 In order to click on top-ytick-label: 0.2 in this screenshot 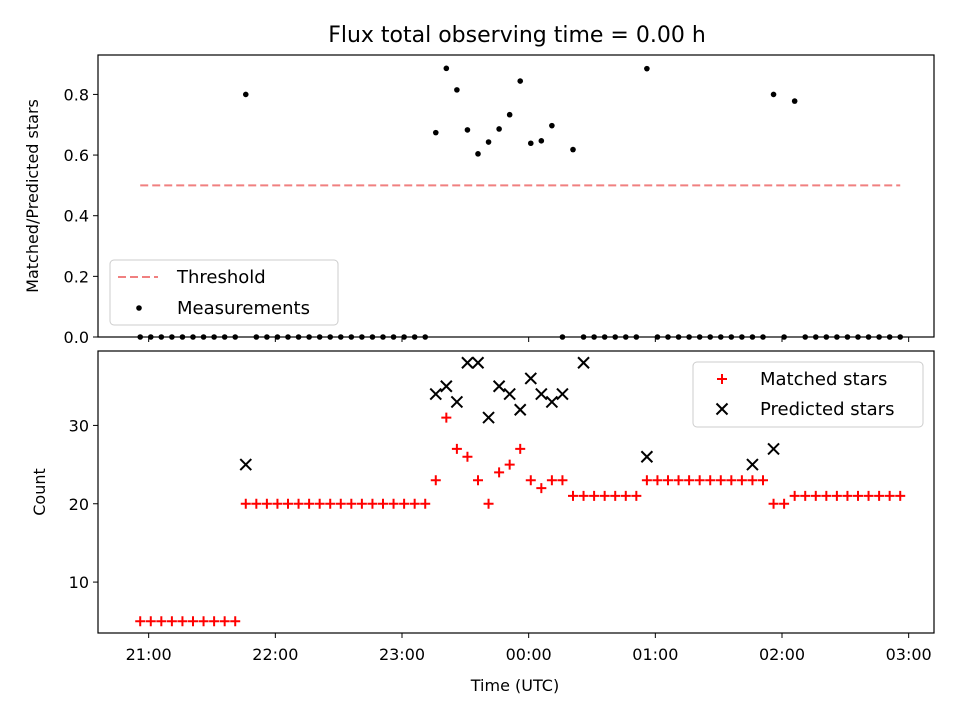, I will do `click(76, 276)`.